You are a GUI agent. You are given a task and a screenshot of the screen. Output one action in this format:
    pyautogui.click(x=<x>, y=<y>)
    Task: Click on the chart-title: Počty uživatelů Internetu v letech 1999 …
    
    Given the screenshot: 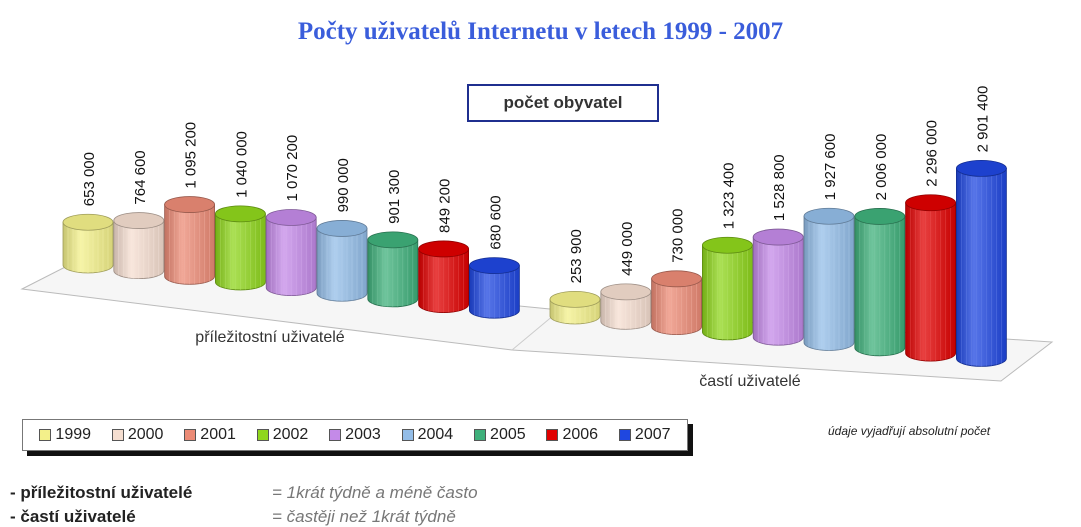 What is the action you would take?
    pyautogui.click(x=540, y=31)
    